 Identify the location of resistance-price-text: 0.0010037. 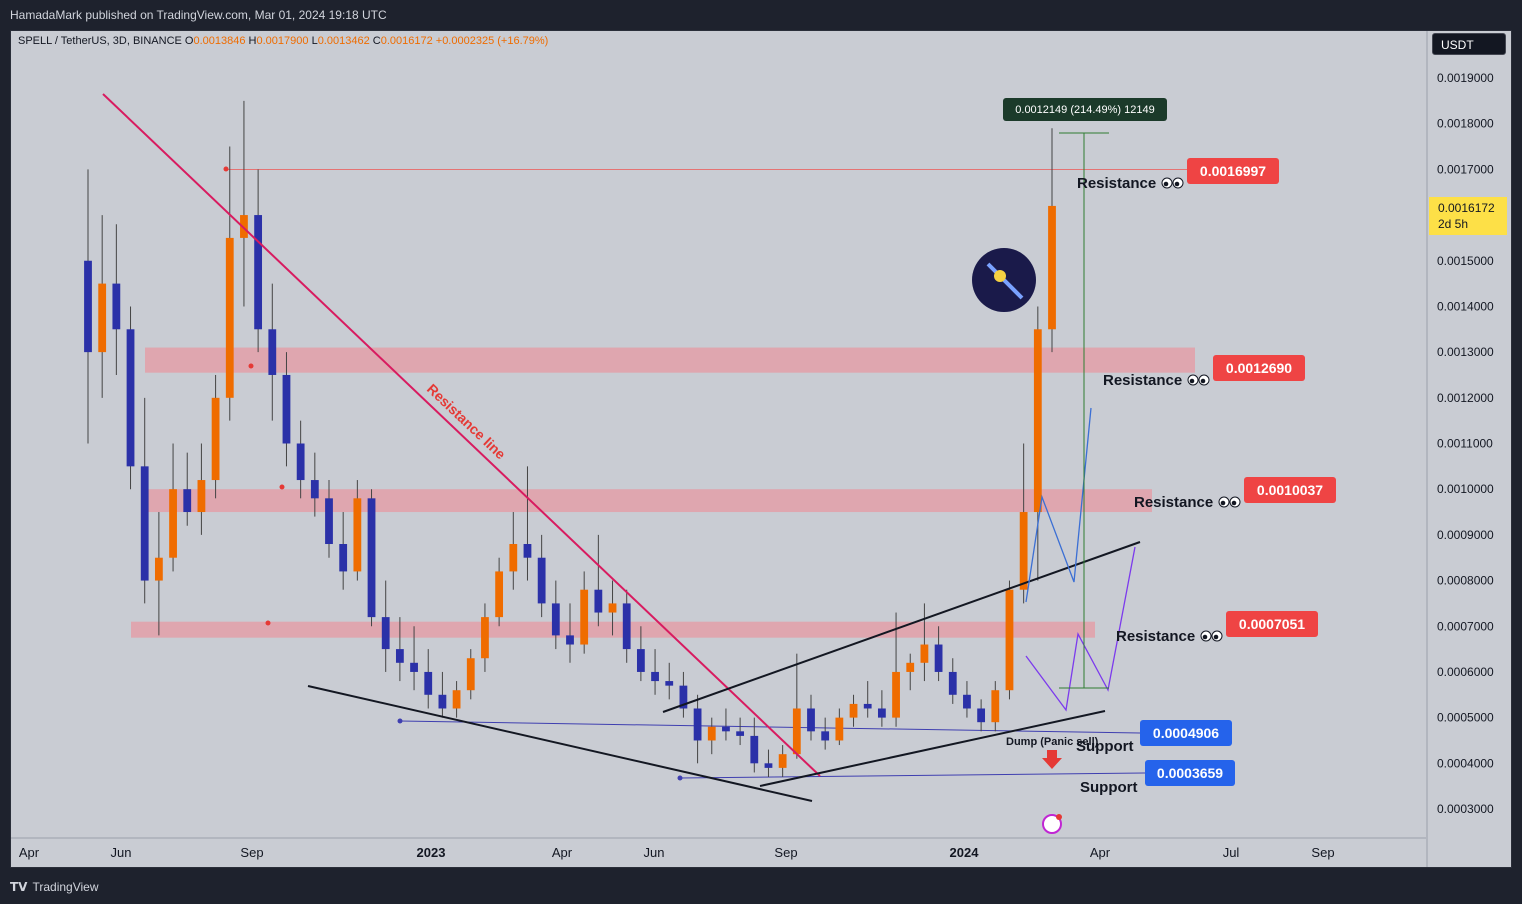
(1290, 490).